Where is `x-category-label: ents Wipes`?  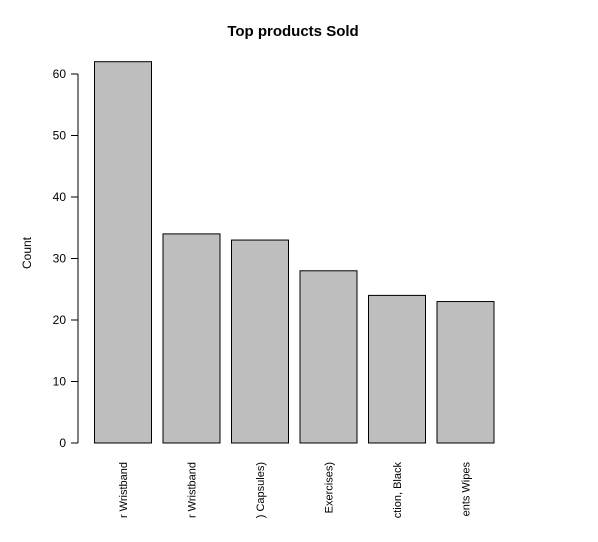
x-category-label: ents Wipes is located at coordinates (467, 489).